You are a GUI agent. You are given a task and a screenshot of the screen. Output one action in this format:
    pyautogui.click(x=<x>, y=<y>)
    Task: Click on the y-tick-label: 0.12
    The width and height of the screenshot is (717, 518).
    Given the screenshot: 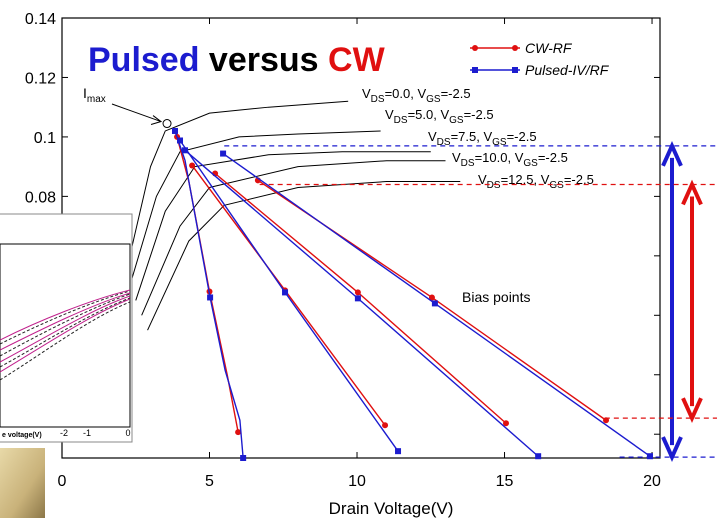 What is the action you would take?
    pyautogui.click(x=40, y=78)
    